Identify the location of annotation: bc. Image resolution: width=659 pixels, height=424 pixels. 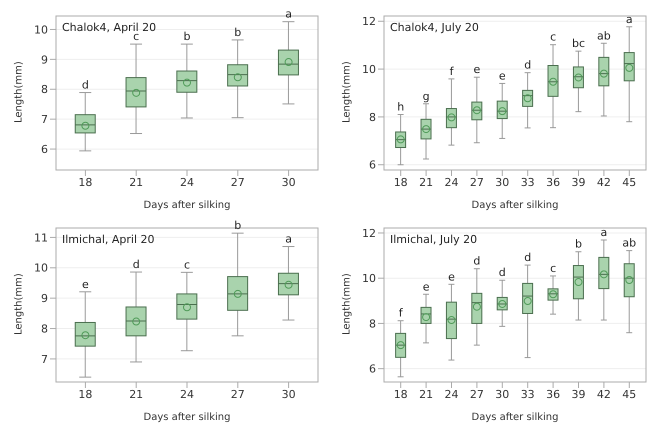
(579, 43).